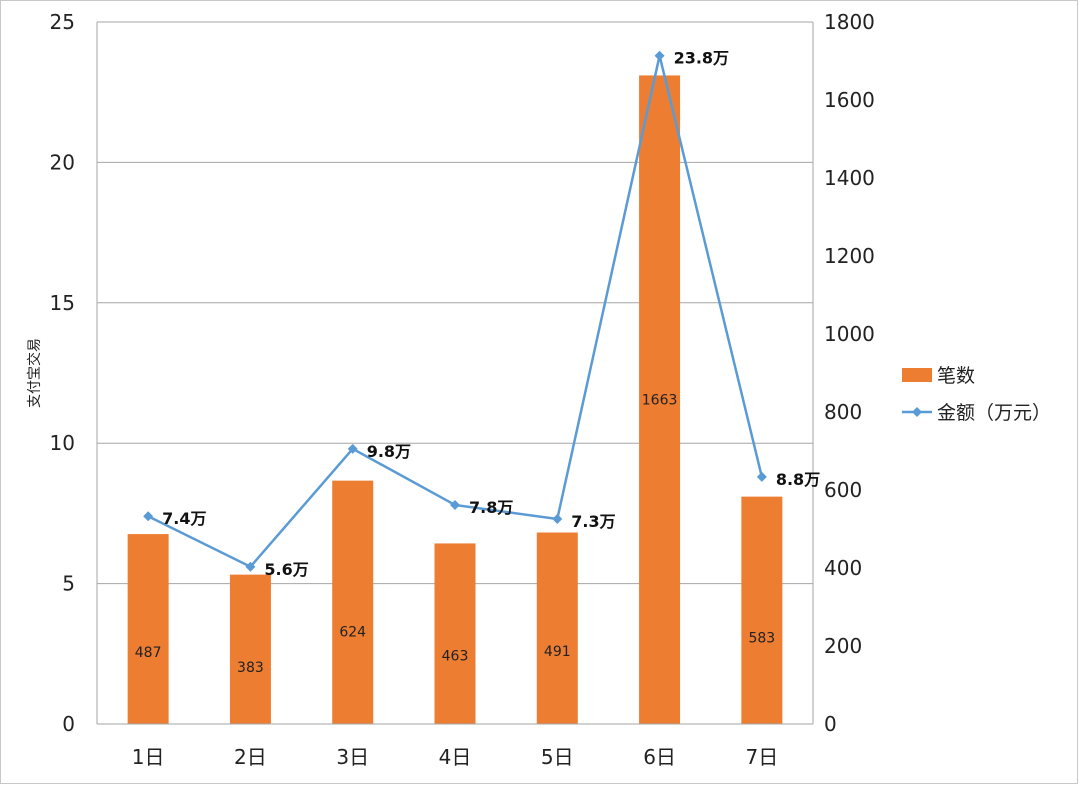 The width and height of the screenshot is (1080, 786). Describe the element at coordinates (849, 22) in the screenshot. I see `right-tick-label: 1800` at that location.